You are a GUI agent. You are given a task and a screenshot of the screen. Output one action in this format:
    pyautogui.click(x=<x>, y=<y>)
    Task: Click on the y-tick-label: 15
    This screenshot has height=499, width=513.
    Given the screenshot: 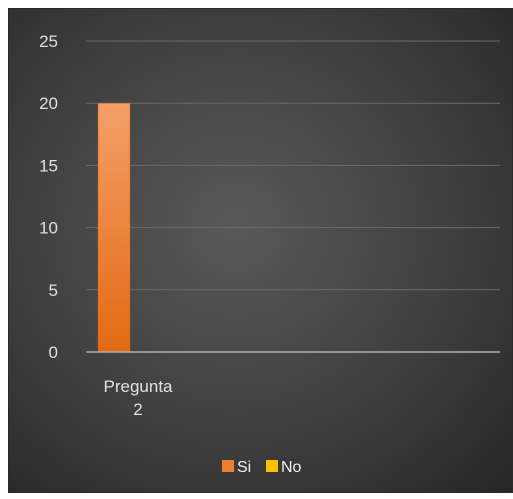 What is the action you would take?
    pyautogui.click(x=48, y=165)
    